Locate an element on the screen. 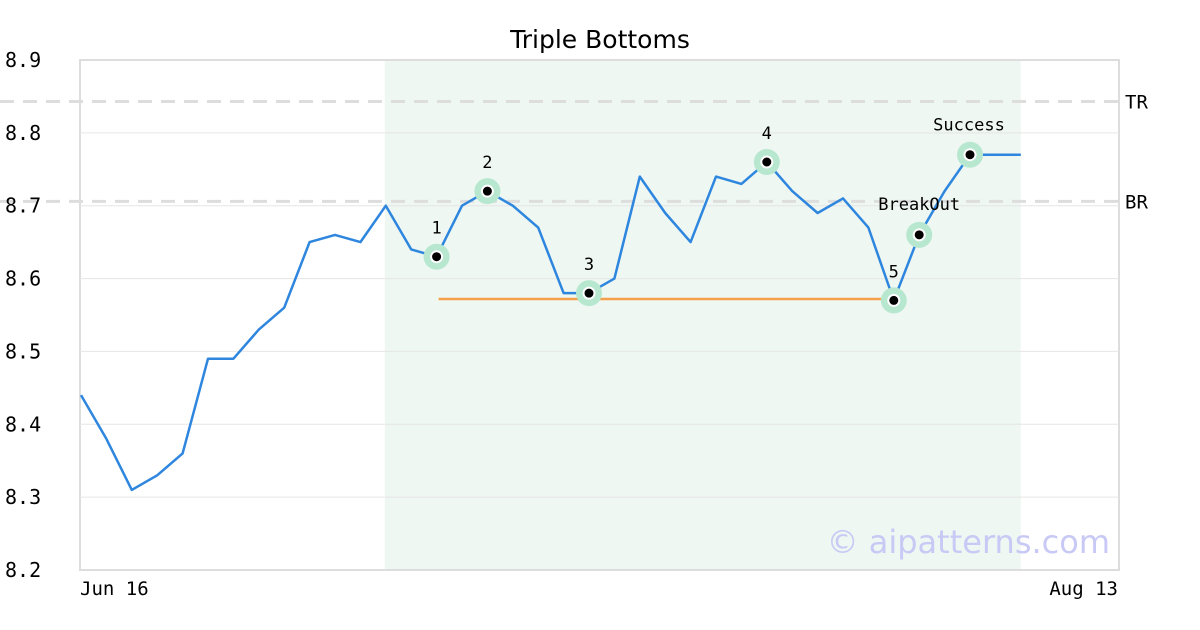 Image resolution: width=1200 pixels, height=630 pixels. point-label-2: 2 is located at coordinates (487, 163).